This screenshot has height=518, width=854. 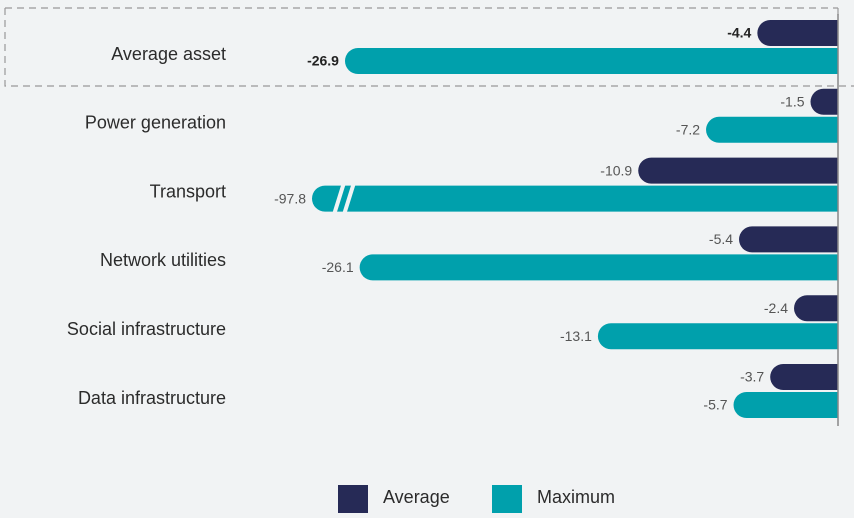 I want to click on category-label: Average asset, so click(x=168, y=54).